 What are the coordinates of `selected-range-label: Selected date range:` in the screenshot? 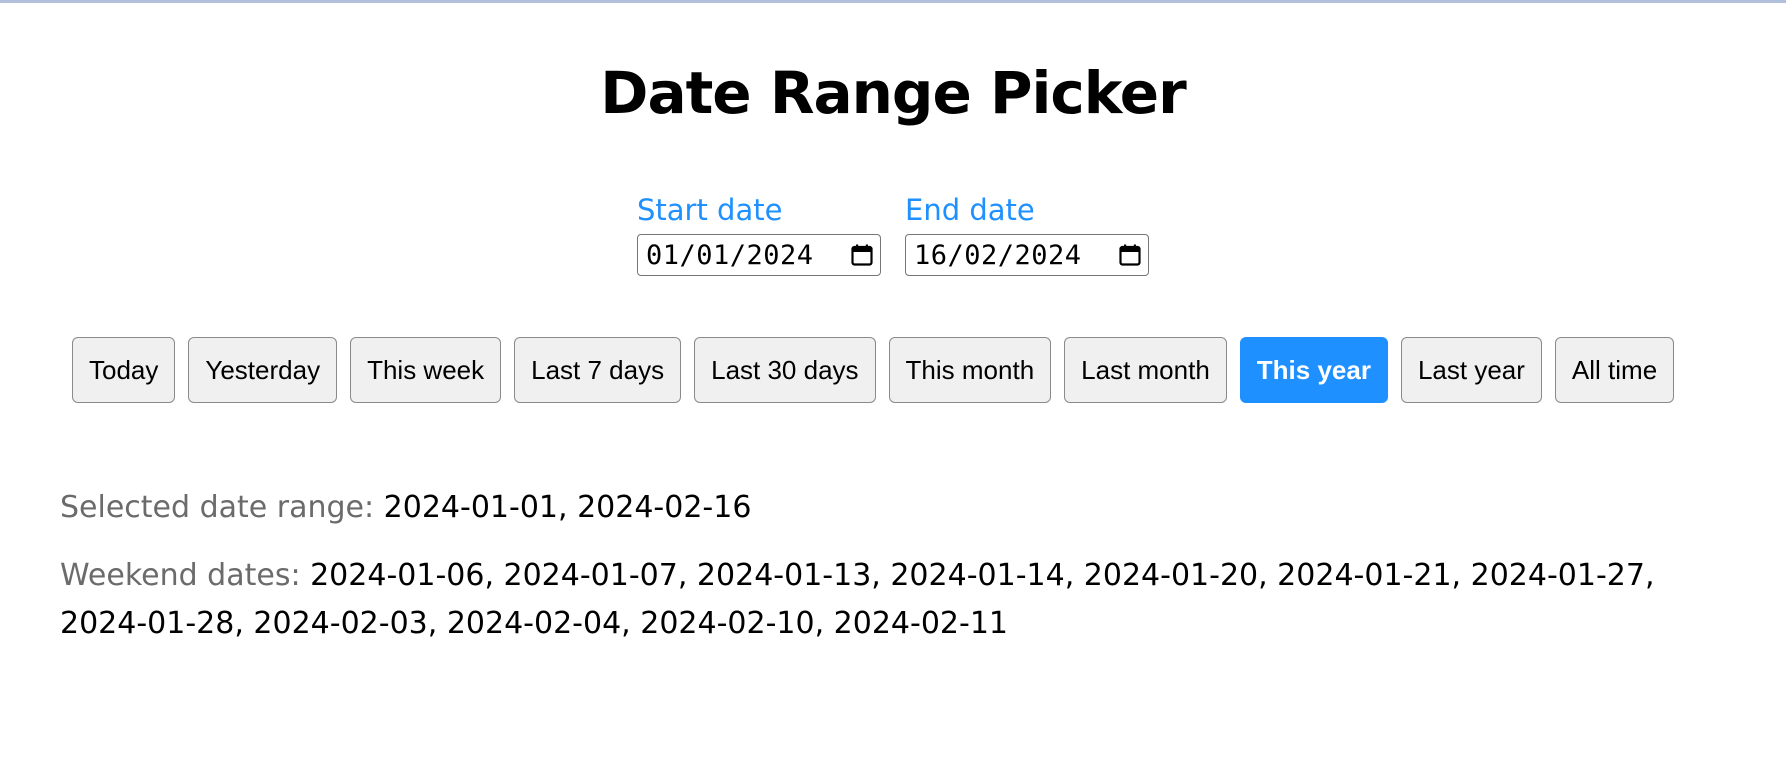 It's located at (222, 507).